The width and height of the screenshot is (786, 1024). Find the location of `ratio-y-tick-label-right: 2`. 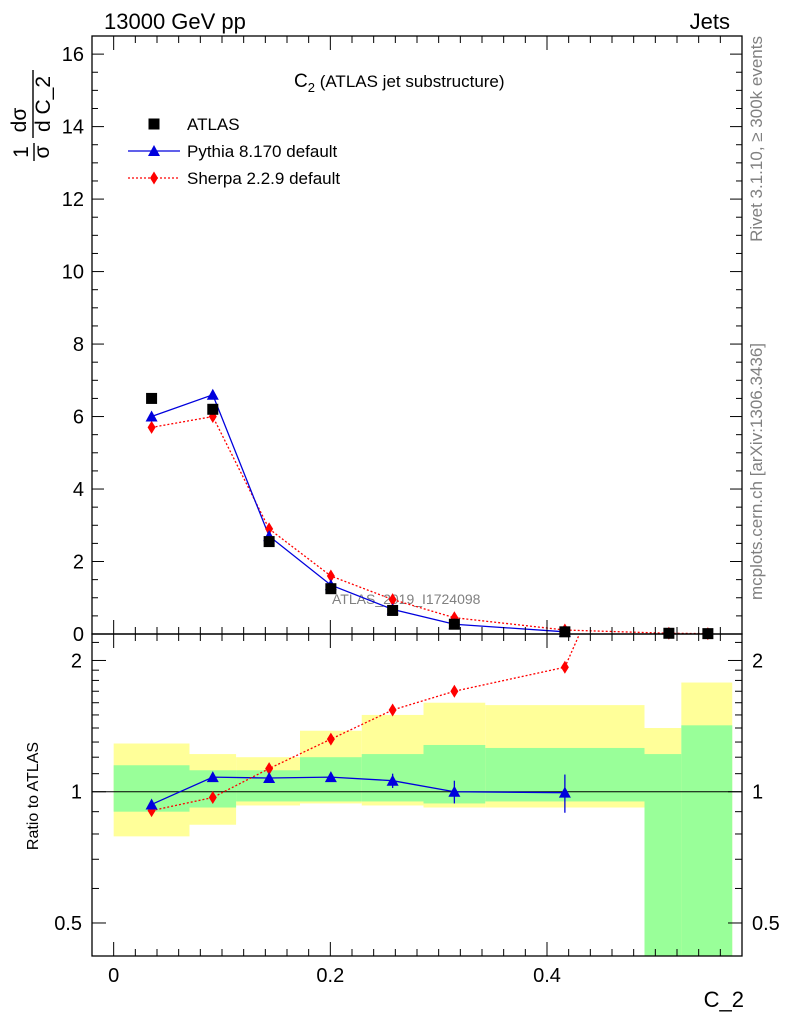

ratio-y-tick-label-right: 2 is located at coordinates (757, 661).